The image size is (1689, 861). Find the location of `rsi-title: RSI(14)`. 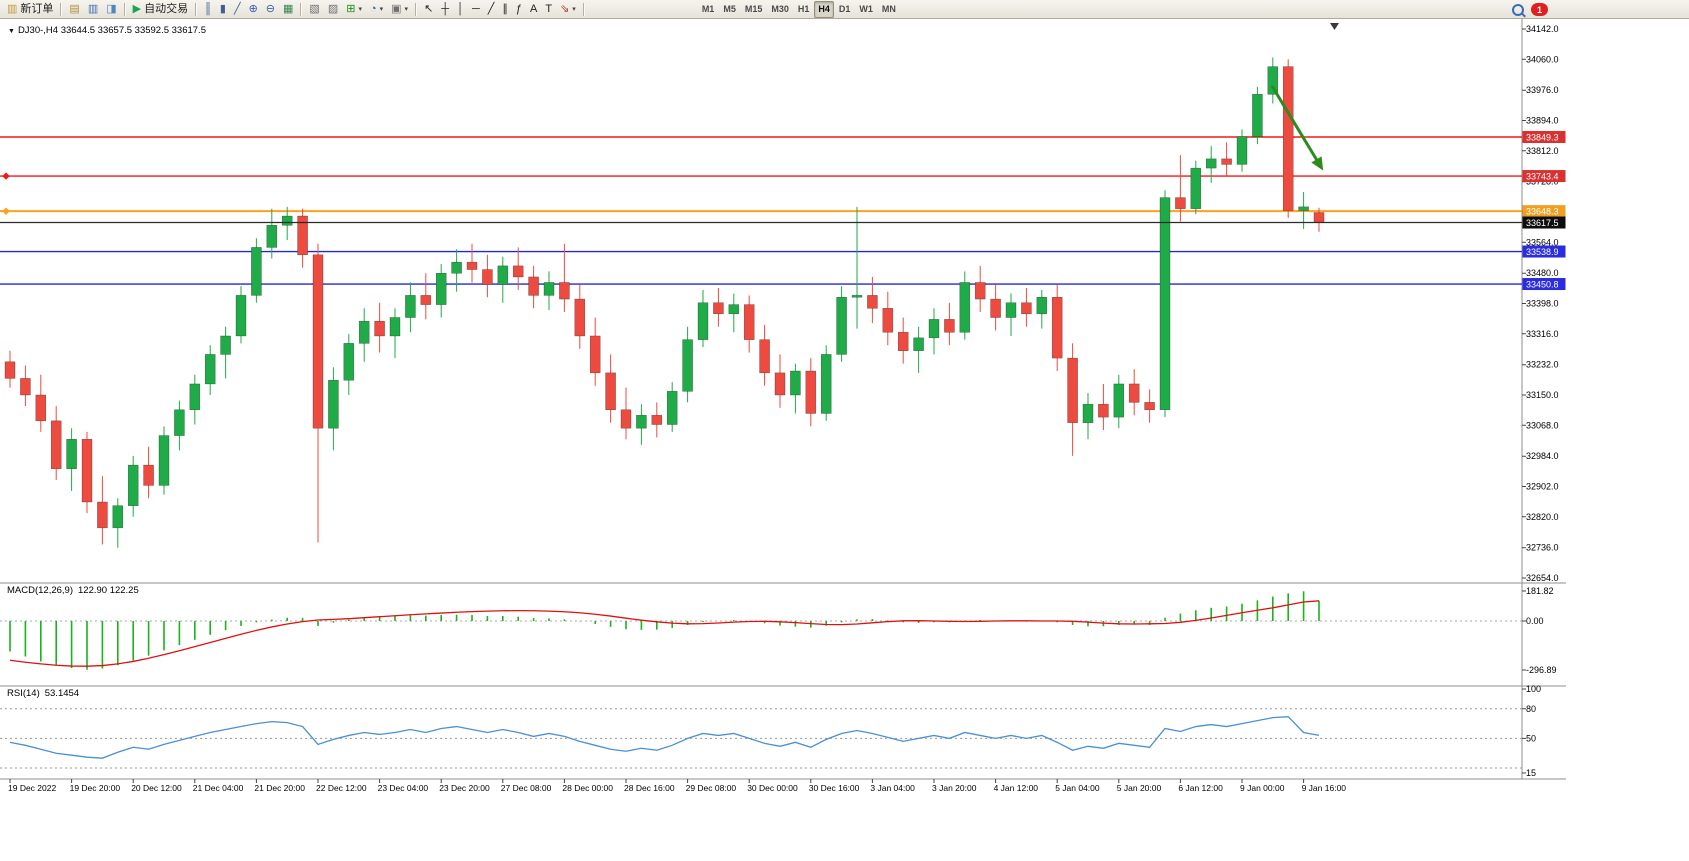

rsi-title: RSI(14) is located at coordinates (23, 693).